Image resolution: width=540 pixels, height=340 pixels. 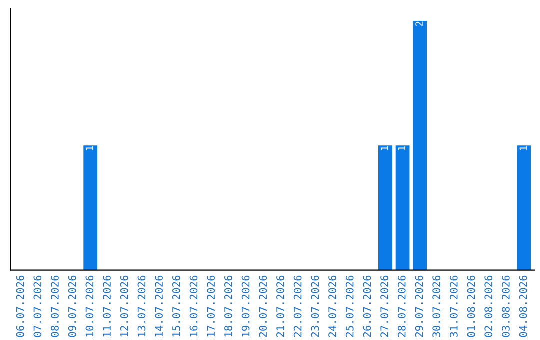 What do you see at coordinates (367, 307) in the screenshot?
I see `x-tick-label: 26.07.2026` at bounding box center [367, 307].